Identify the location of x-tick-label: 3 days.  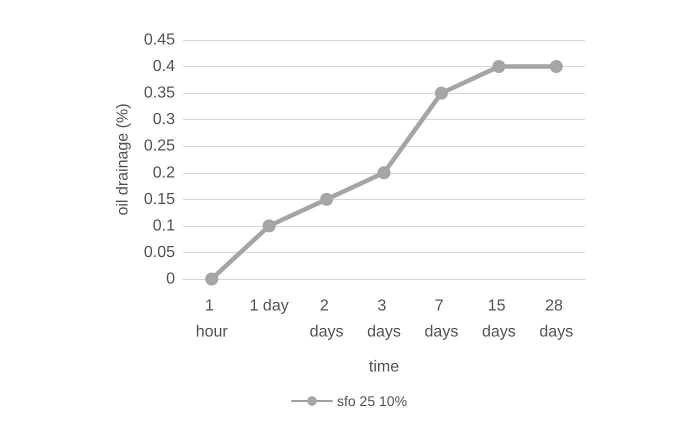
(384, 319).